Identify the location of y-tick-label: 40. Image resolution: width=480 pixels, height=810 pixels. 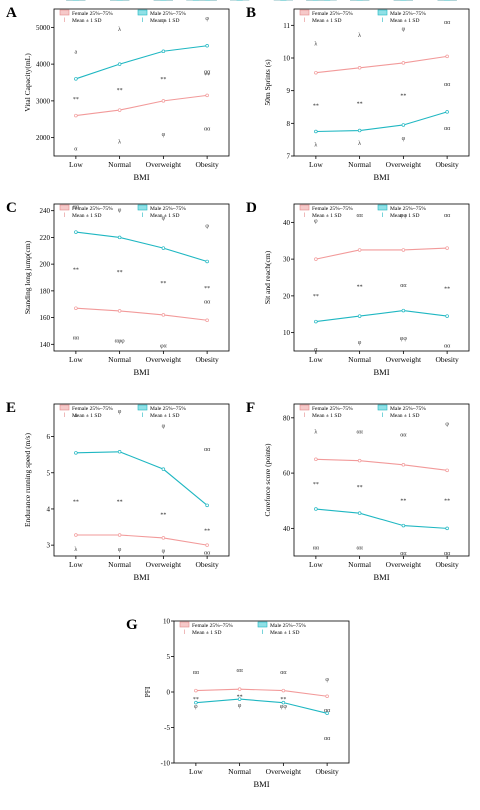
(287, 529).